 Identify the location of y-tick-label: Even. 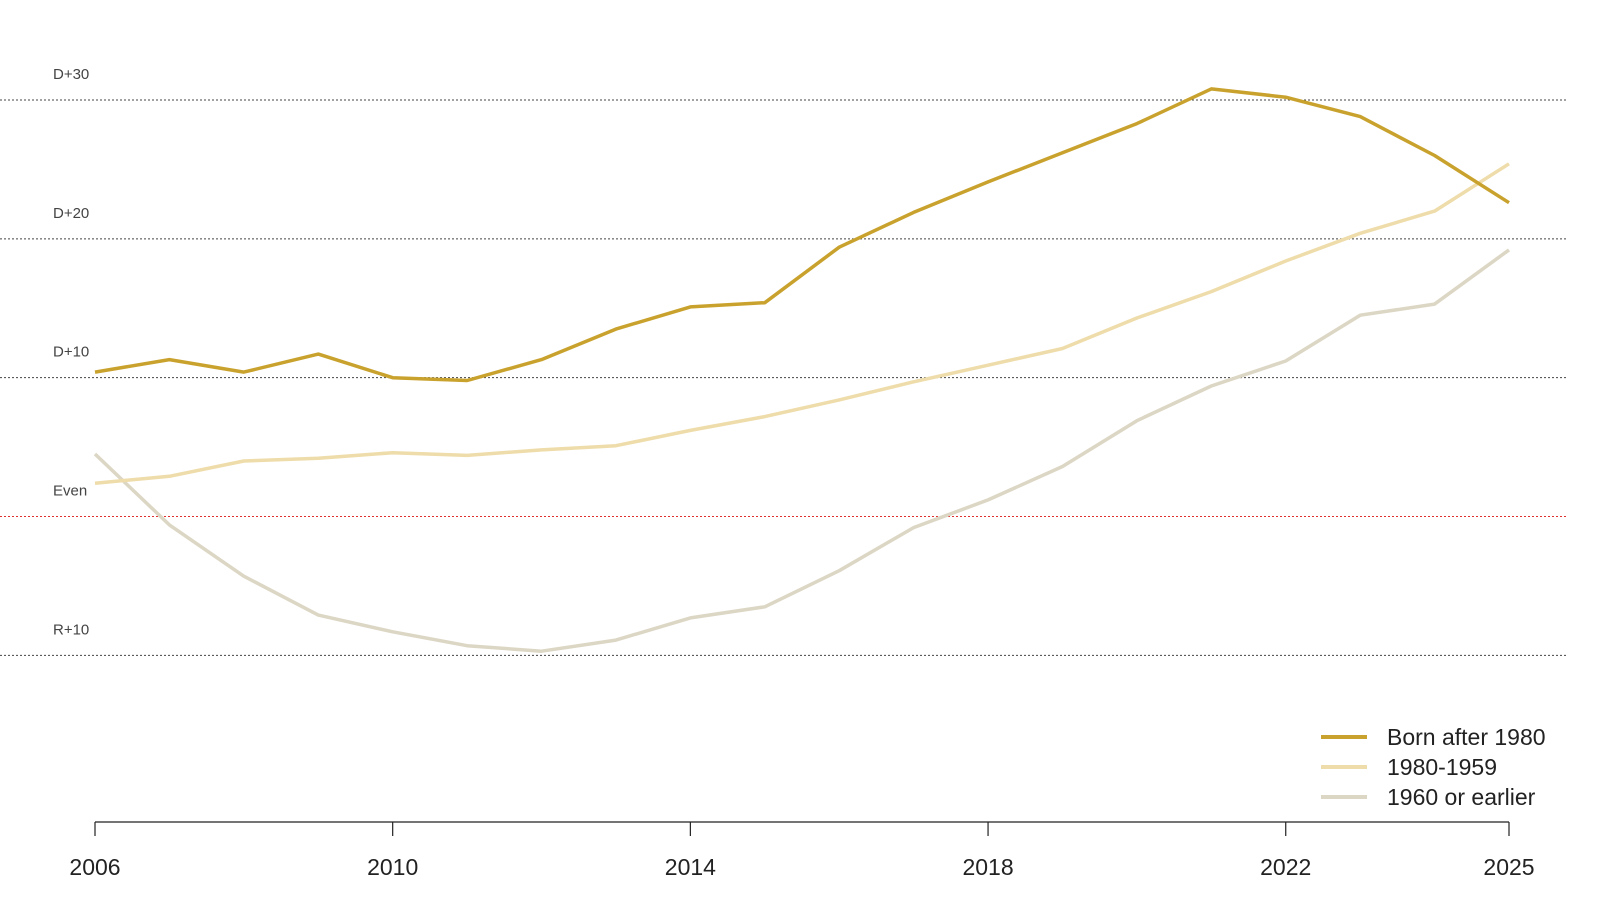
(70, 491).